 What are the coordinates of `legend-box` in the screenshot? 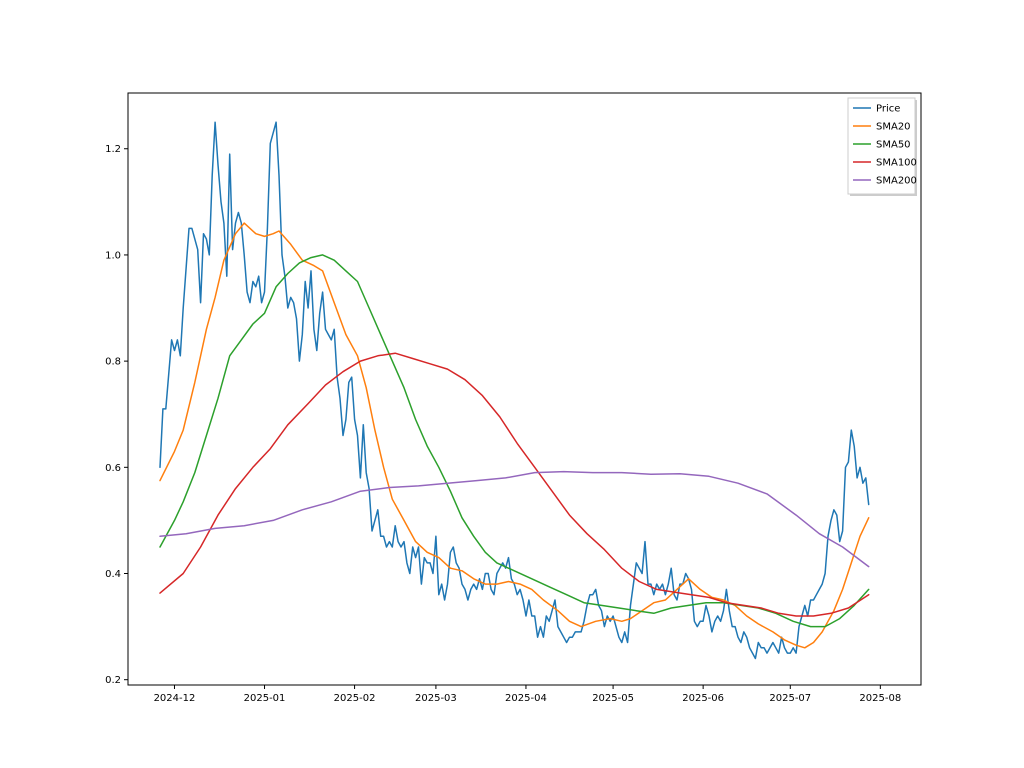 It's located at (881, 146).